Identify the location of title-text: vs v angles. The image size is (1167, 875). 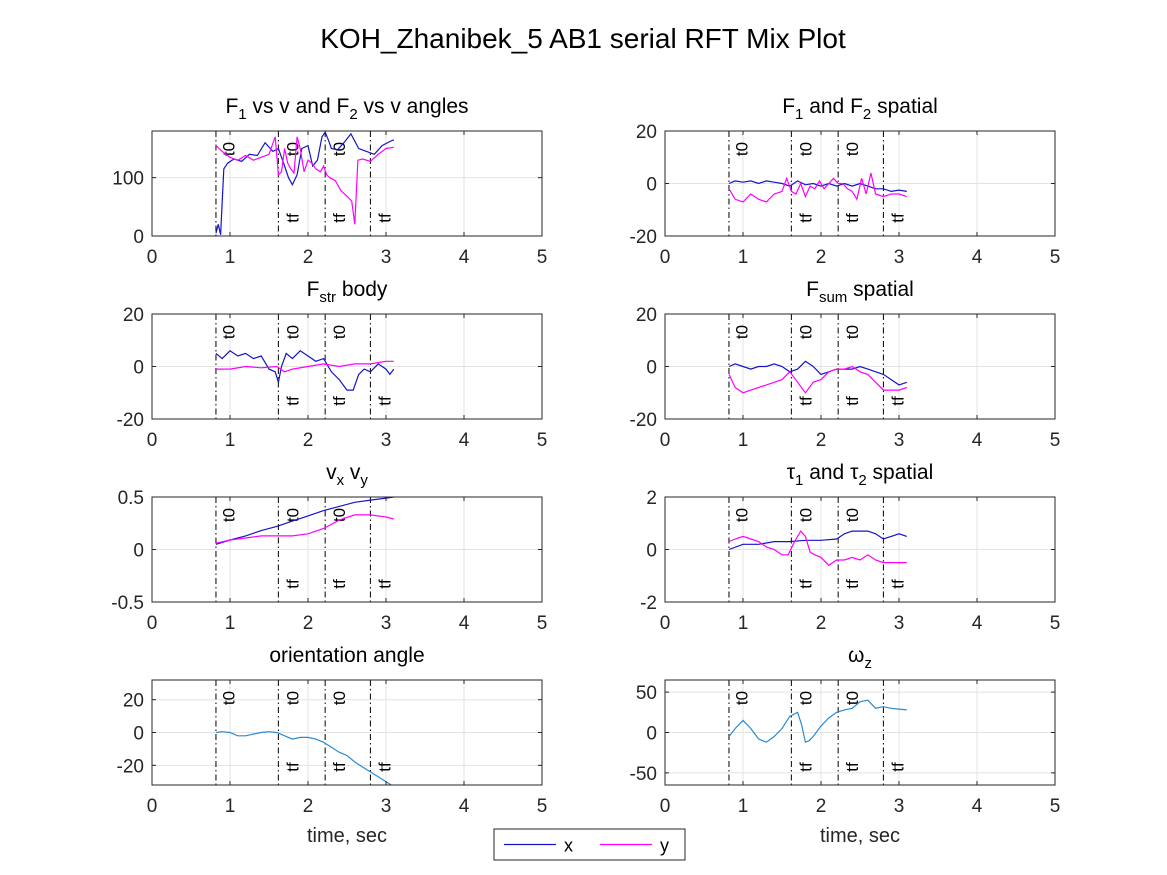
(413, 106).